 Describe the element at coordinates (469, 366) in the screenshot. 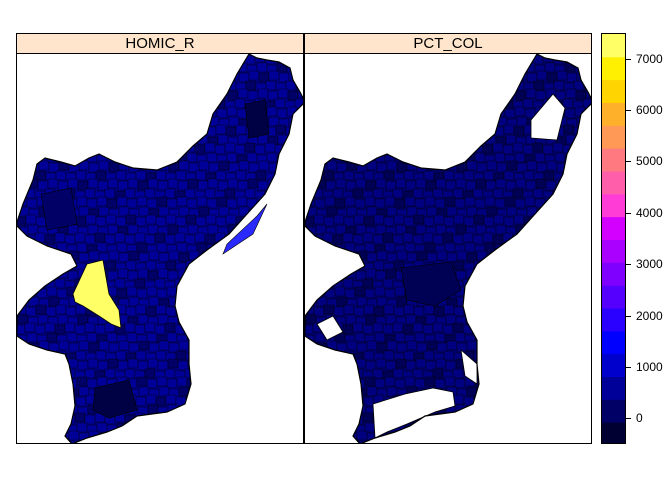

I see `no-data-tract-east` at that location.